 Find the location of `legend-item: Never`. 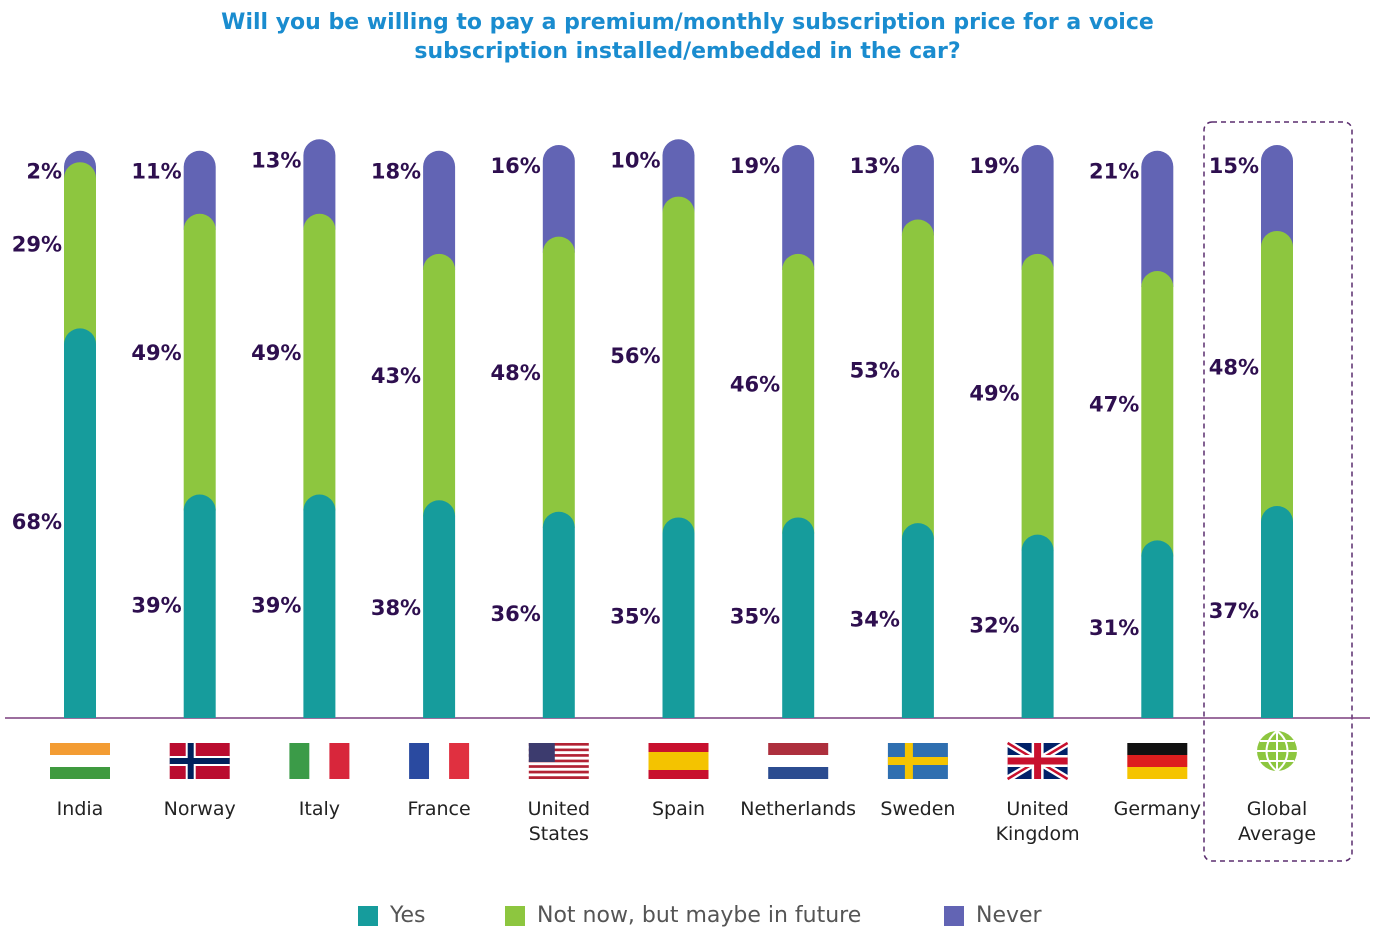

legend-item: Never is located at coordinates (993, 915).